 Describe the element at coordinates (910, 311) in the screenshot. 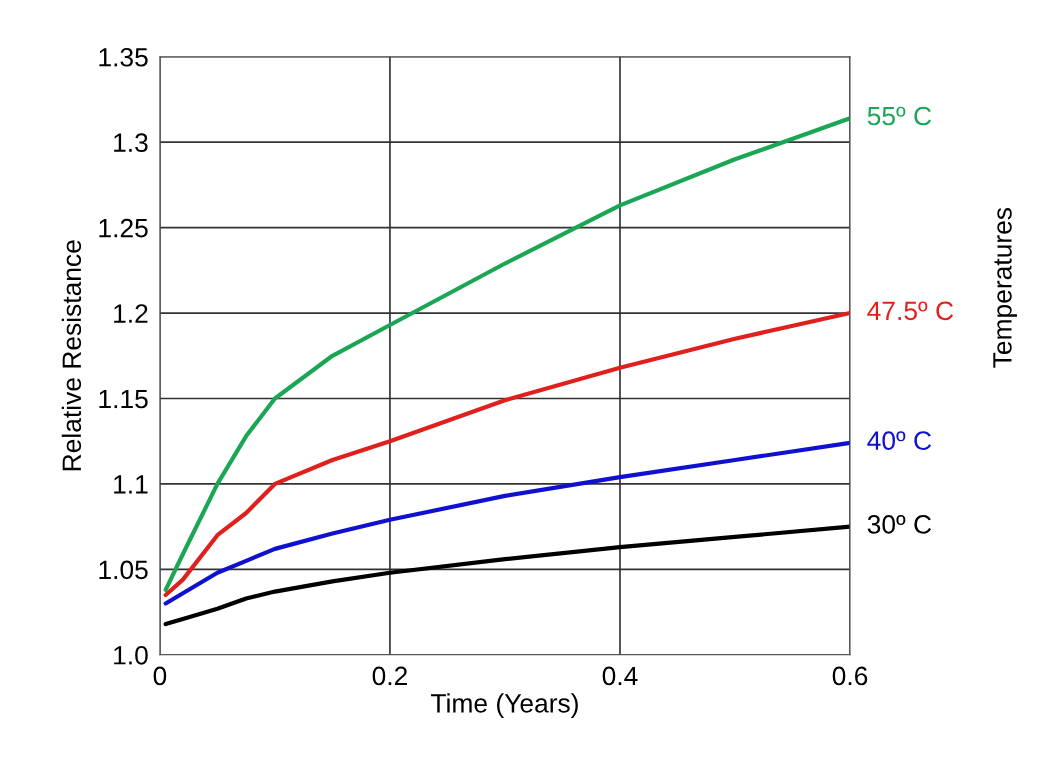

I see `series-label: 47.5º C` at that location.